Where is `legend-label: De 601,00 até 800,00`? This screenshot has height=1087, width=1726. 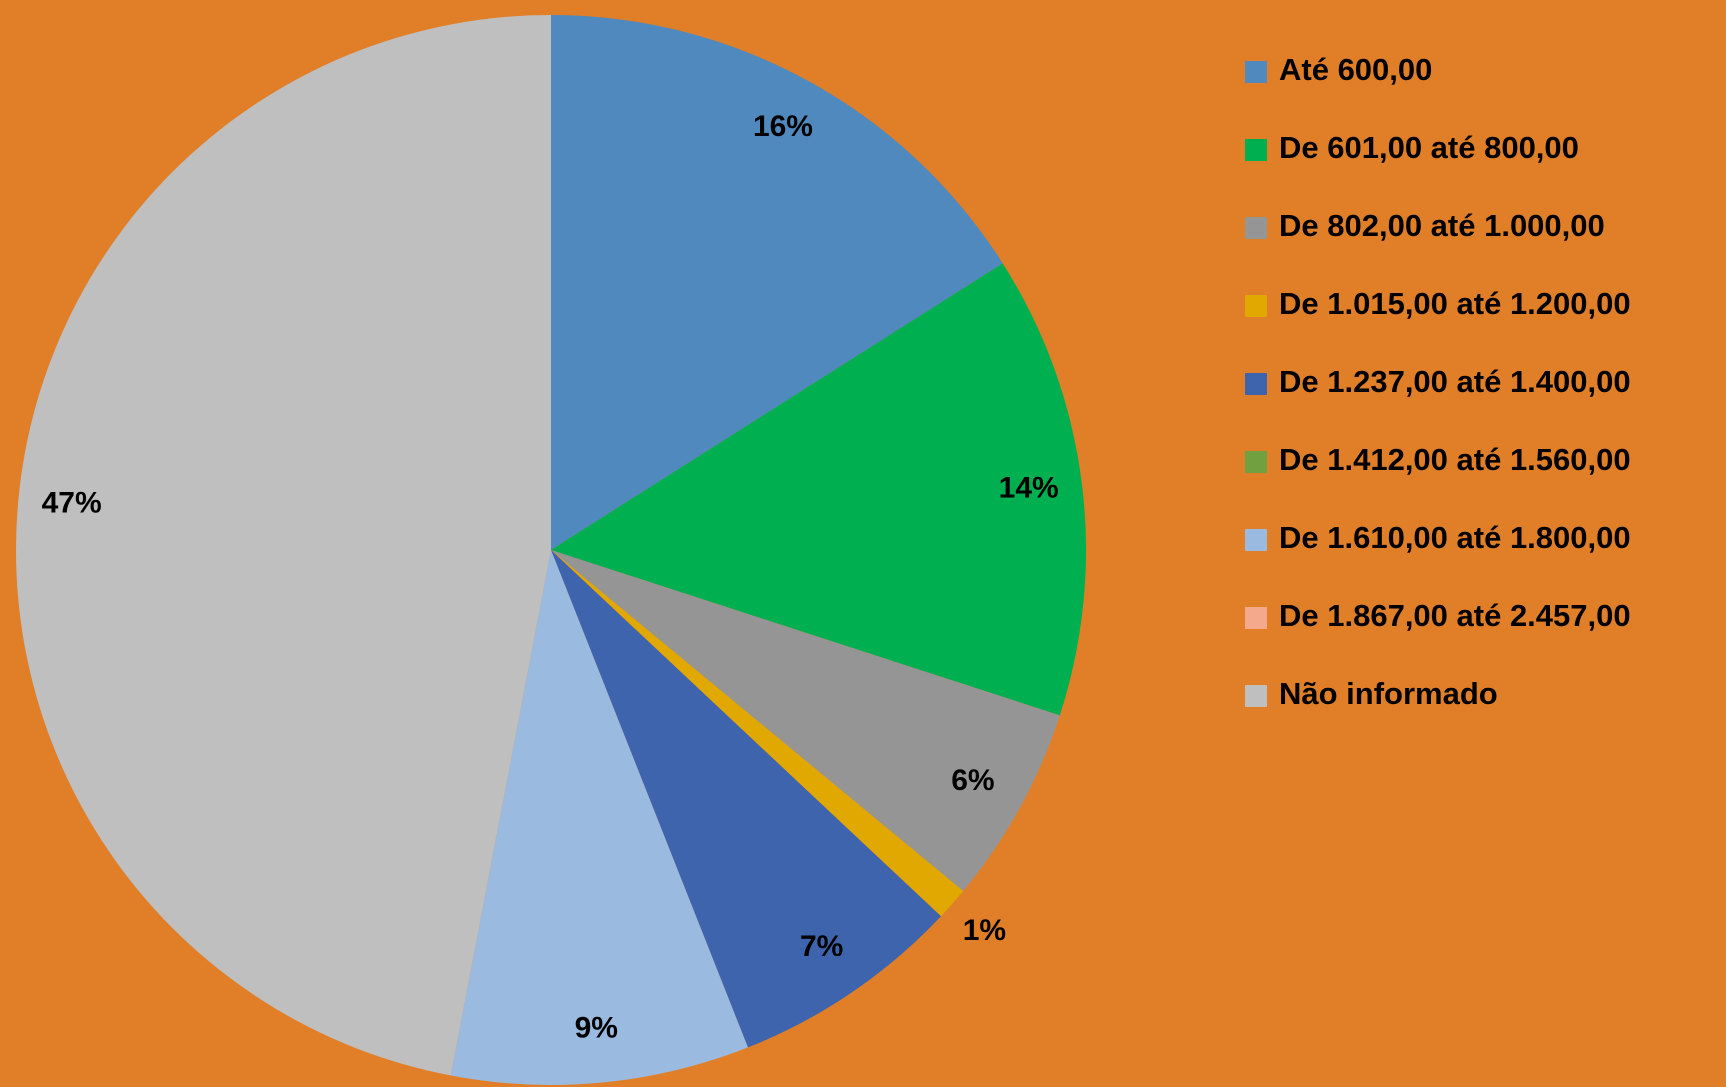
legend-label: De 601,00 até 800,00 is located at coordinates (1429, 147).